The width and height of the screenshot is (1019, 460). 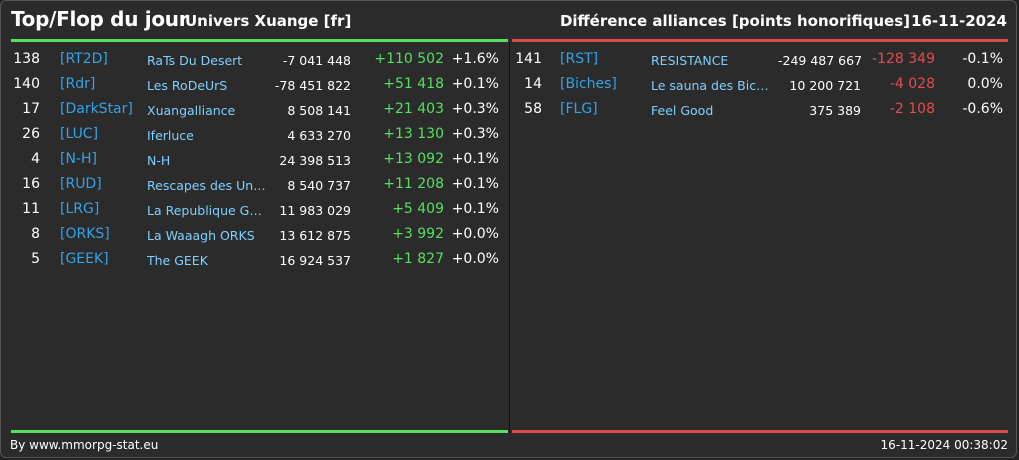 I want to click on rank-cell: 16, so click(x=31, y=184).